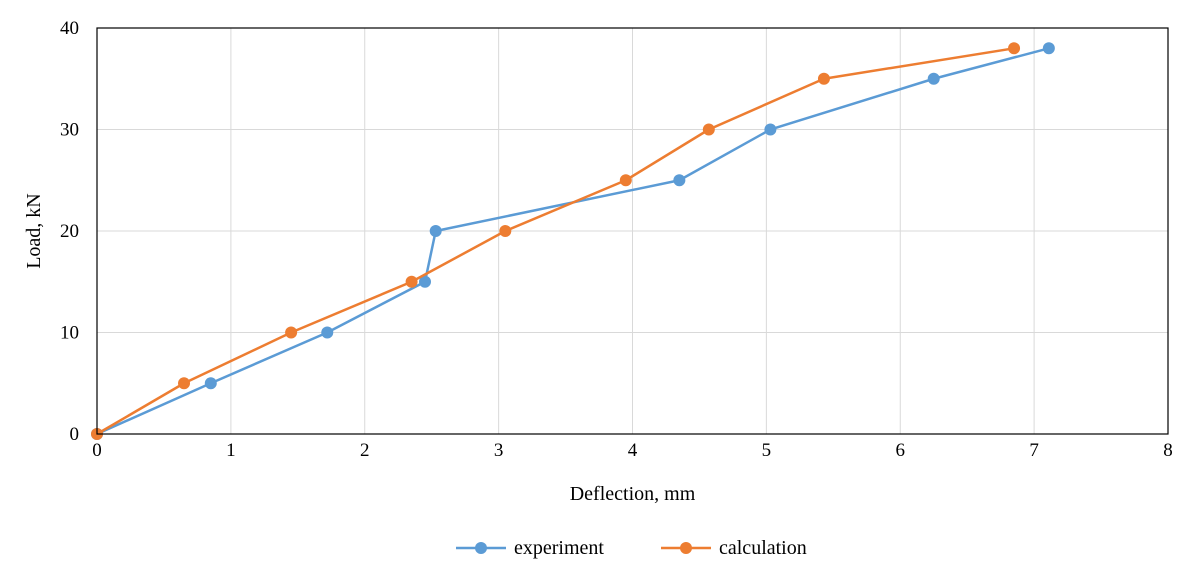 This screenshot has height=575, width=1200. I want to click on x-tick-label: 8, so click(1168, 450).